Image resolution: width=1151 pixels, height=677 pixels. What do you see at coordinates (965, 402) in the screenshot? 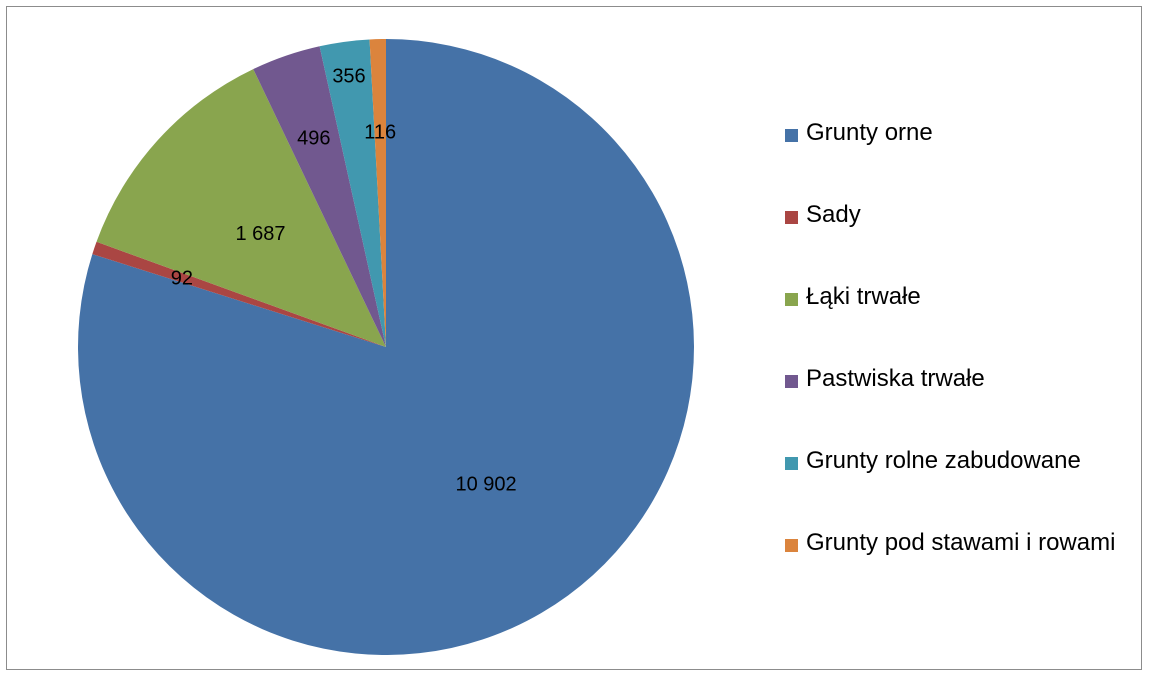
I see `legend-item-pastwiska-trwale: Pastwiska trwałe` at bounding box center [965, 402].